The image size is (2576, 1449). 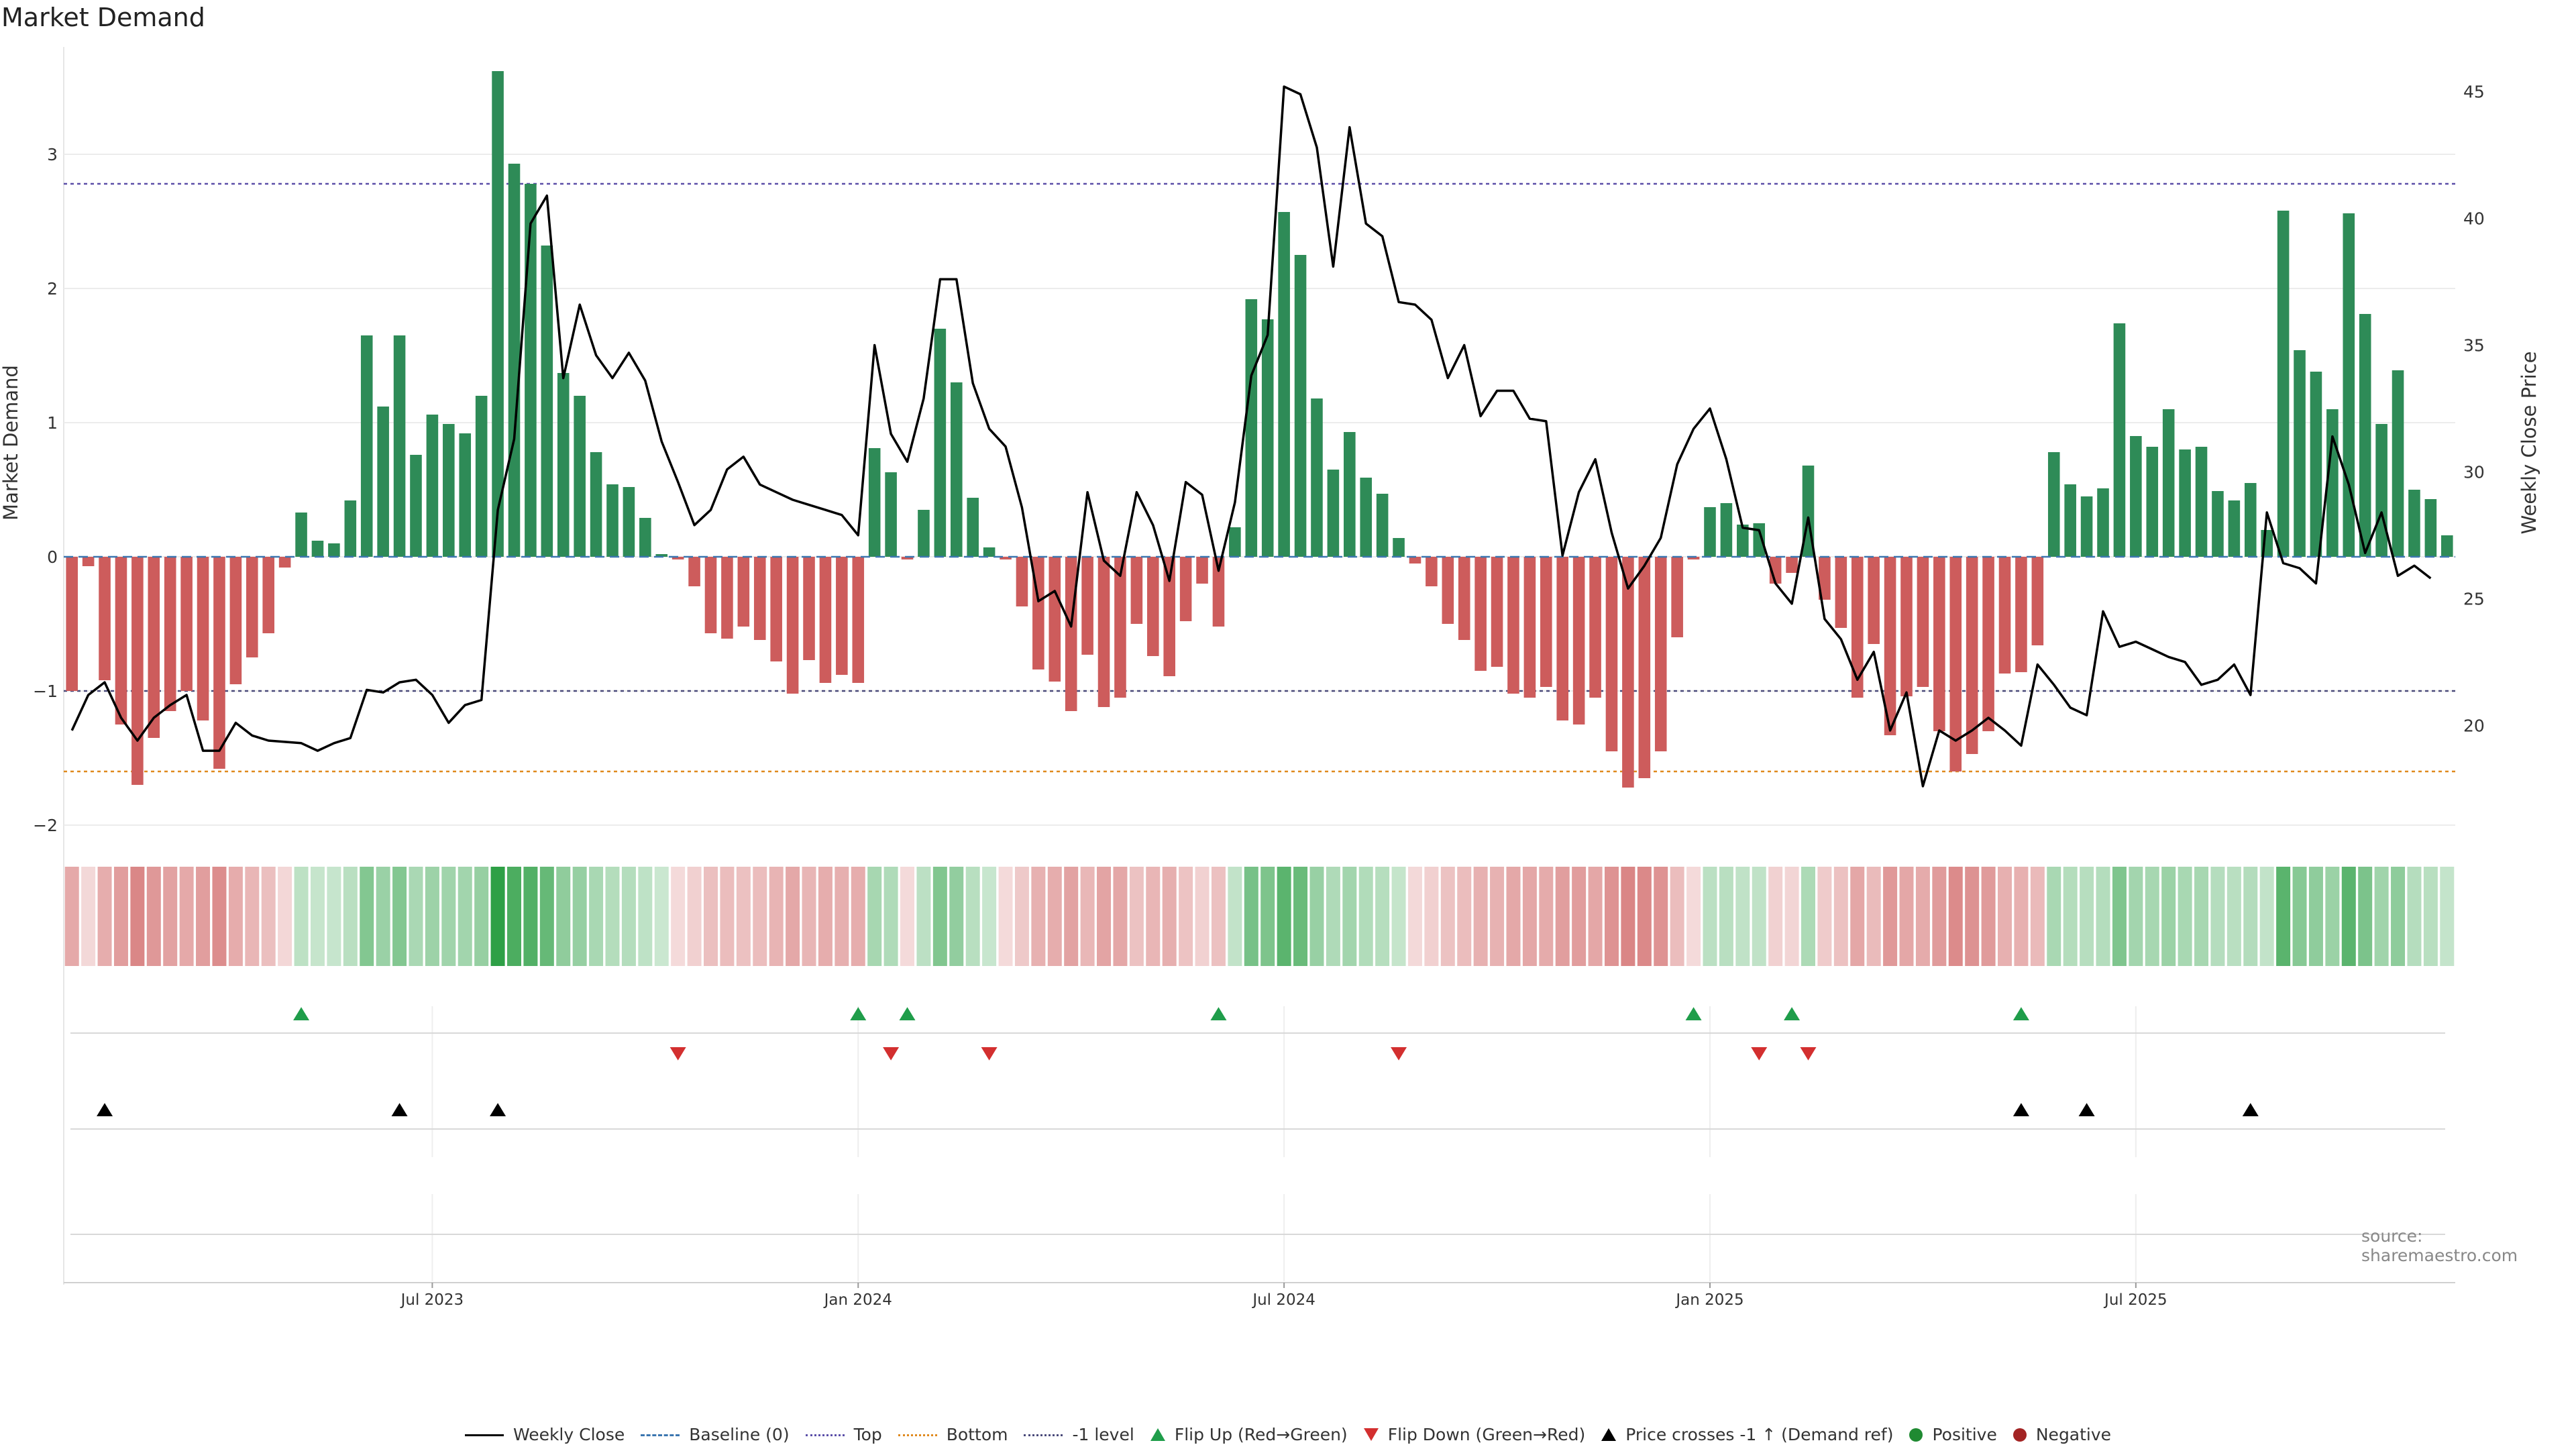 What do you see at coordinates (1708, 1300) in the screenshot?
I see `x-tick-label: Jan 2025` at bounding box center [1708, 1300].